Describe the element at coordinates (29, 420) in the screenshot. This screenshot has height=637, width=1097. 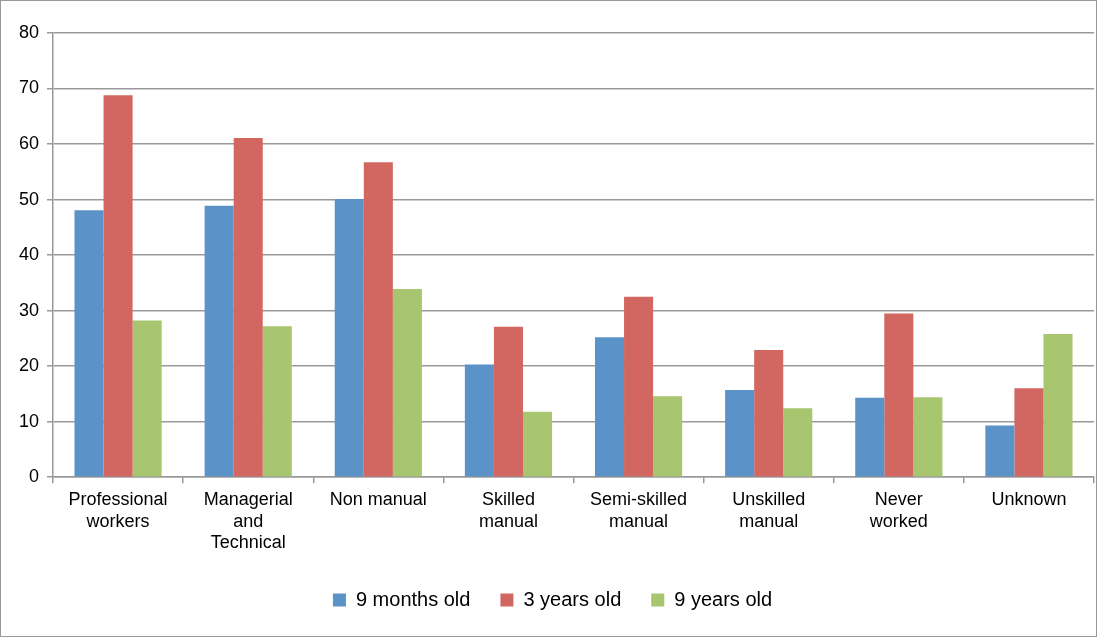
I see `y-tick-label: 10` at that location.